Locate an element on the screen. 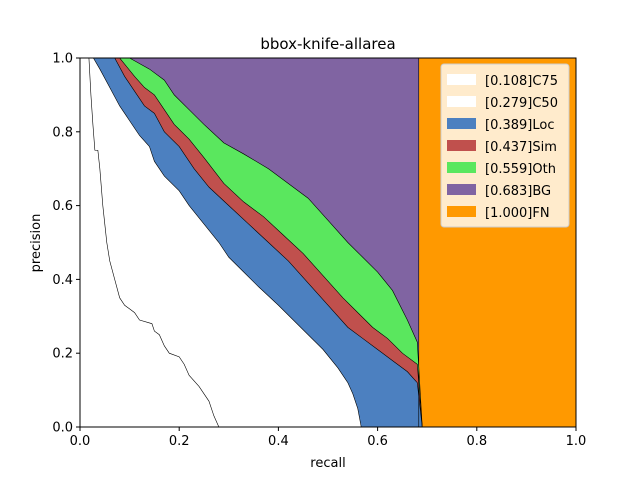  y-tick-label: 0.2 is located at coordinates (62, 354).